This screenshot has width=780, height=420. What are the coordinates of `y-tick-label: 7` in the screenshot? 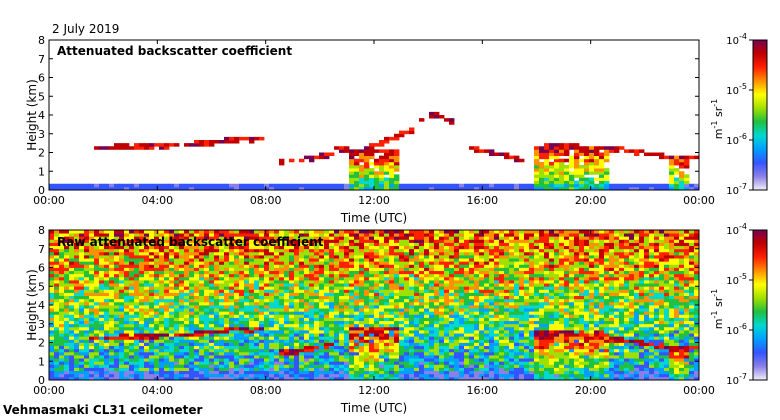 It's located at (41, 59).